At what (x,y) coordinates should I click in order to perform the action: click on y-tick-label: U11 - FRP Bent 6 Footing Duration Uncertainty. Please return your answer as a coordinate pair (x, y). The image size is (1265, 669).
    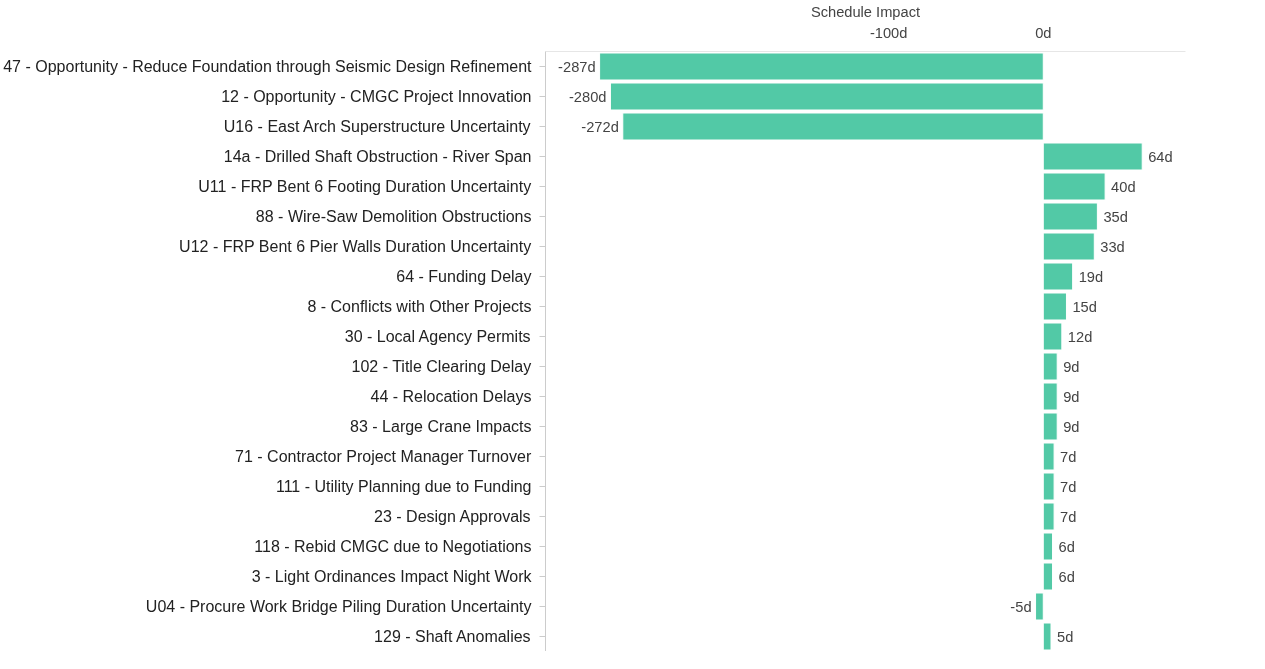
    Looking at the image, I should click on (365, 186).